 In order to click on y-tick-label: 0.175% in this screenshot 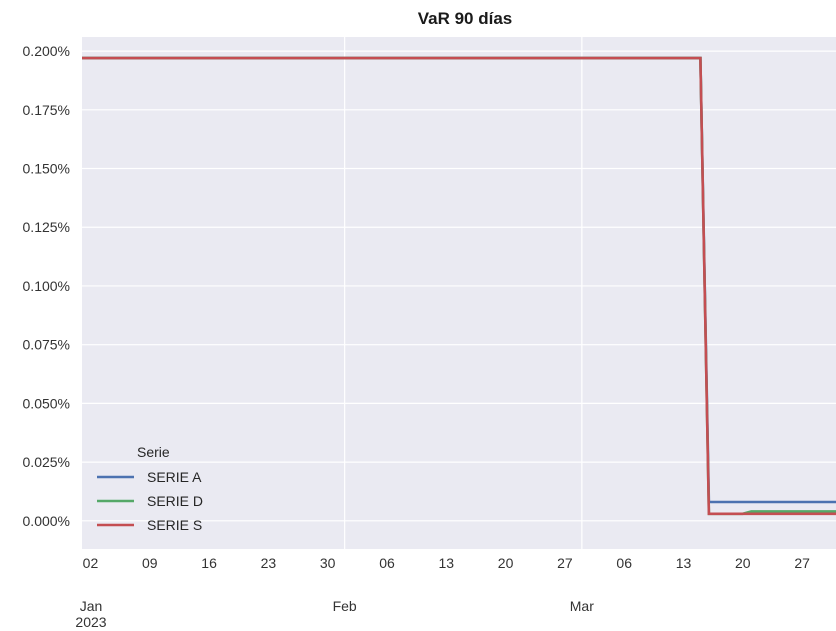, I will do `click(46, 110)`.